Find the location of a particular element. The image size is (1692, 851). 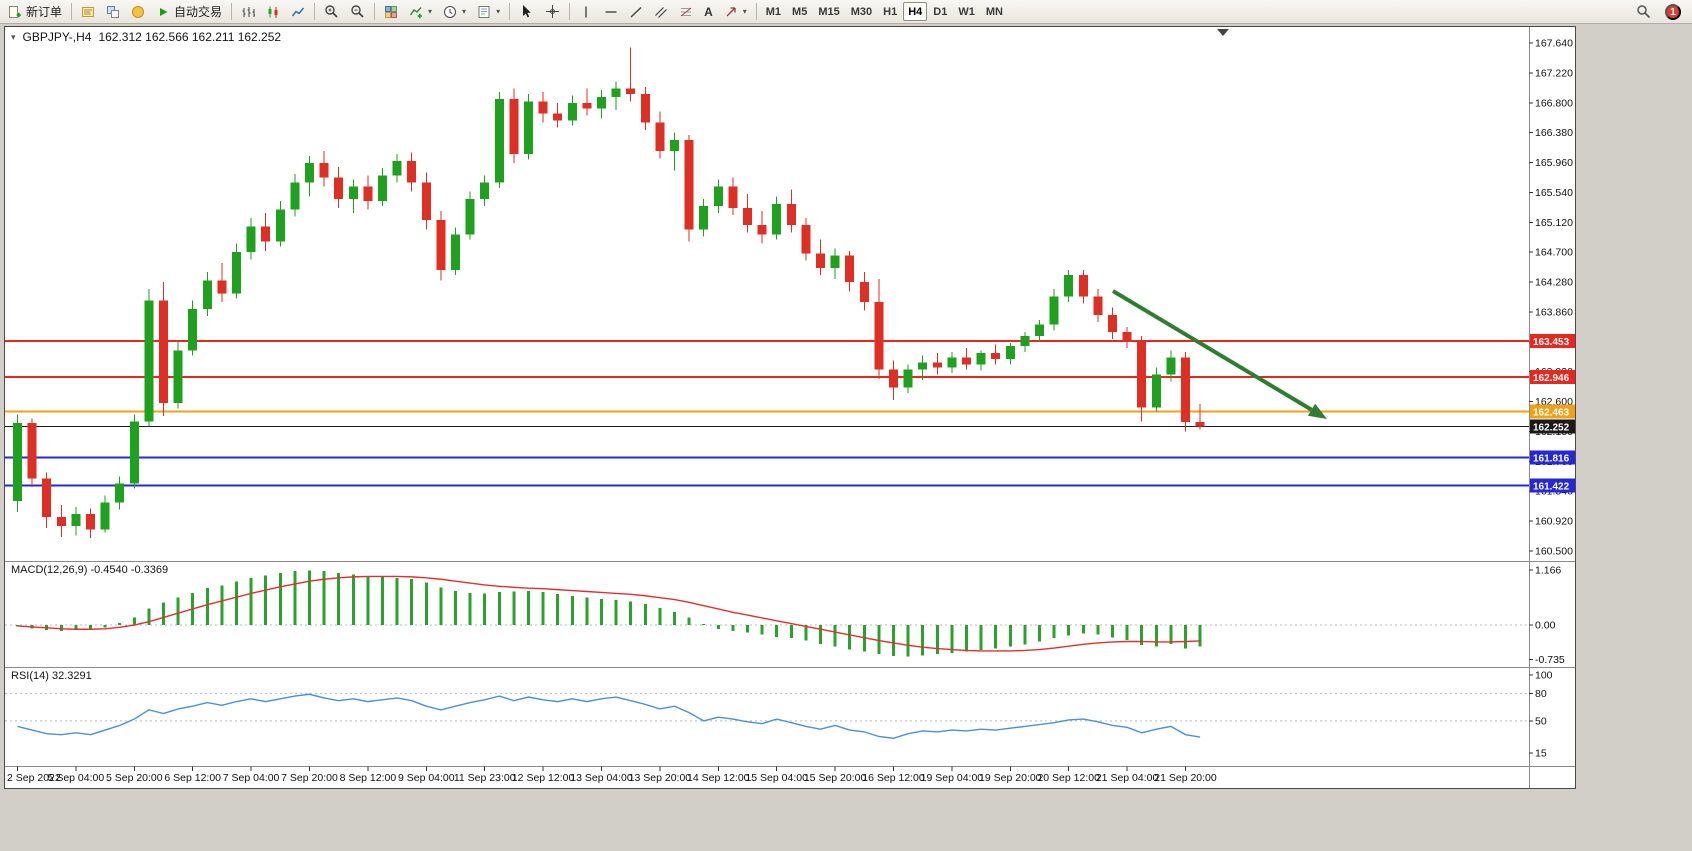

auto-trading-button: 自动交易 is located at coordinates (189, 11).